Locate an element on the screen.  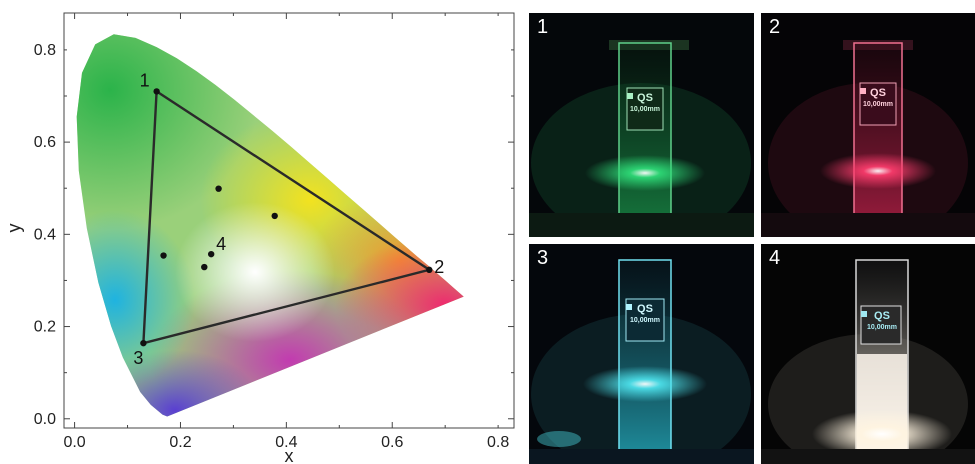
y-tick-label: 0.4 is located at coordinates (45, 234).